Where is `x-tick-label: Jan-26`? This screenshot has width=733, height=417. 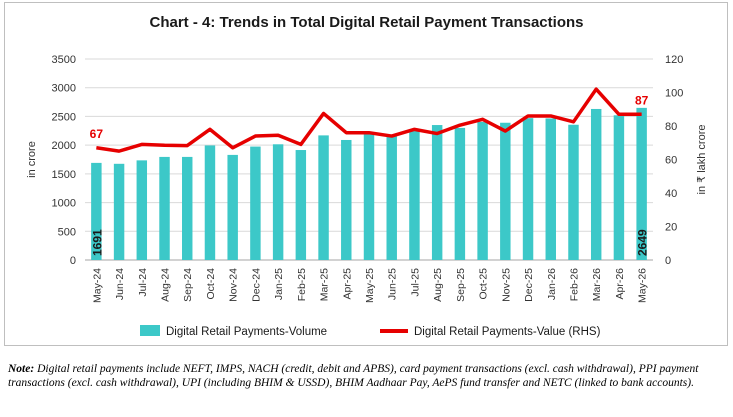
x-tick-label: Jan-26 is located at coordinates (552, 284).